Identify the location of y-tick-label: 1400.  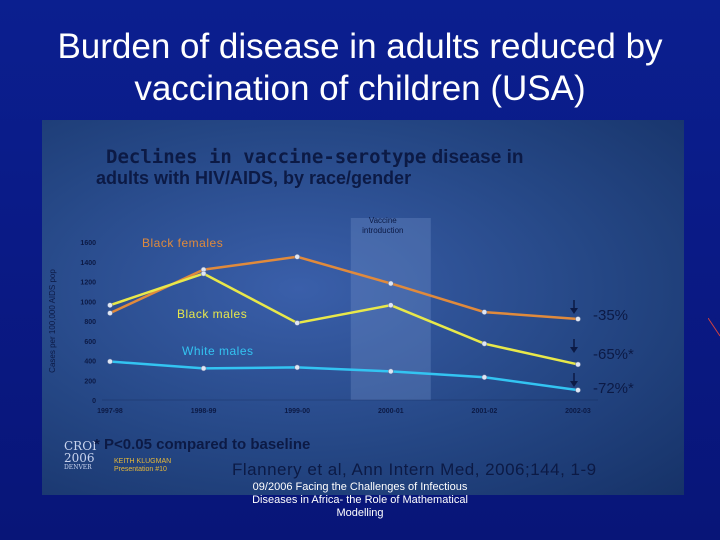
(88, 263).